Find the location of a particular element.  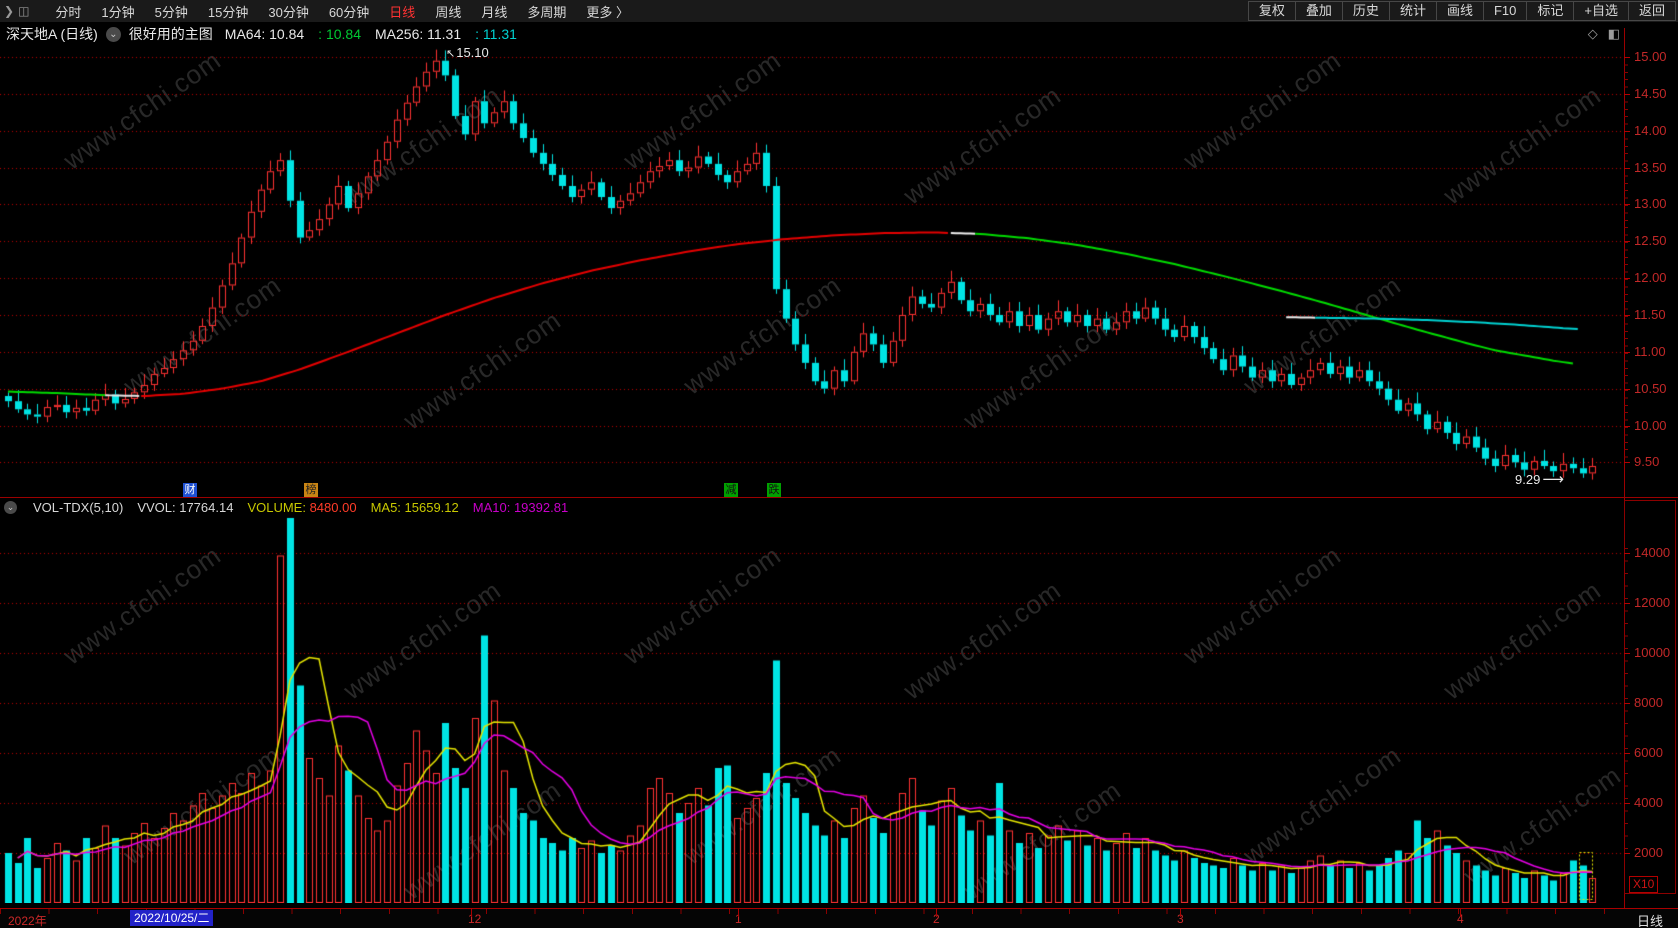

volume-tick-label: 8000 is located at coordinates (1648, 702).